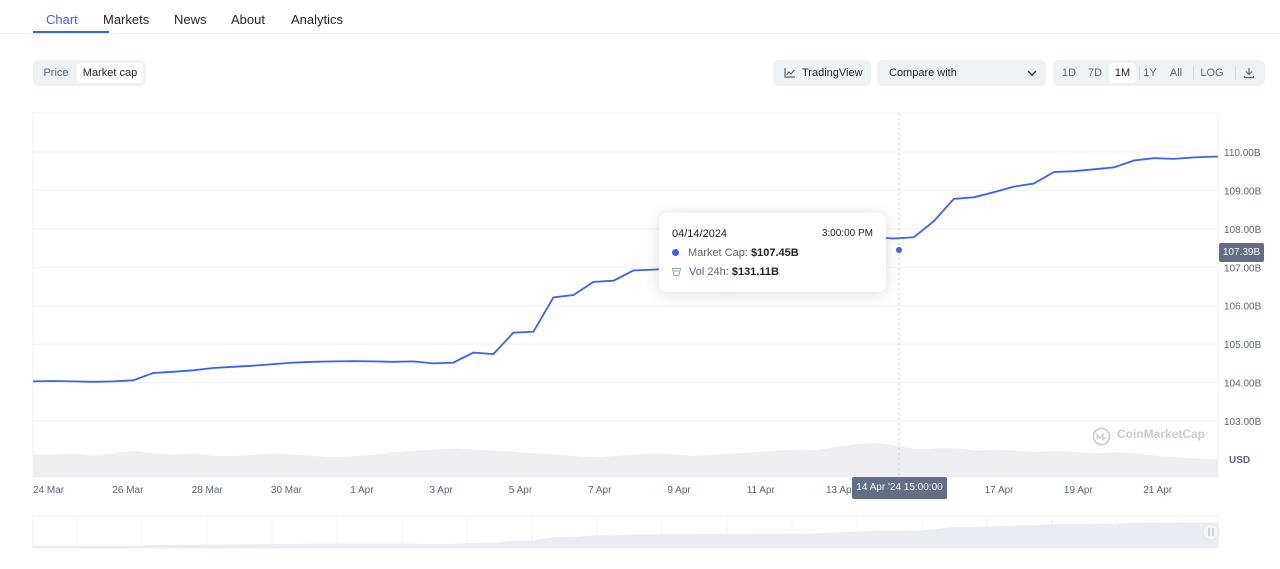 The width and height of the screenshot is (1280, 569). Describe the element at coordinates (1101, 436) in the screenshot. I see `coinmarketcap-logo-icon` at that location.